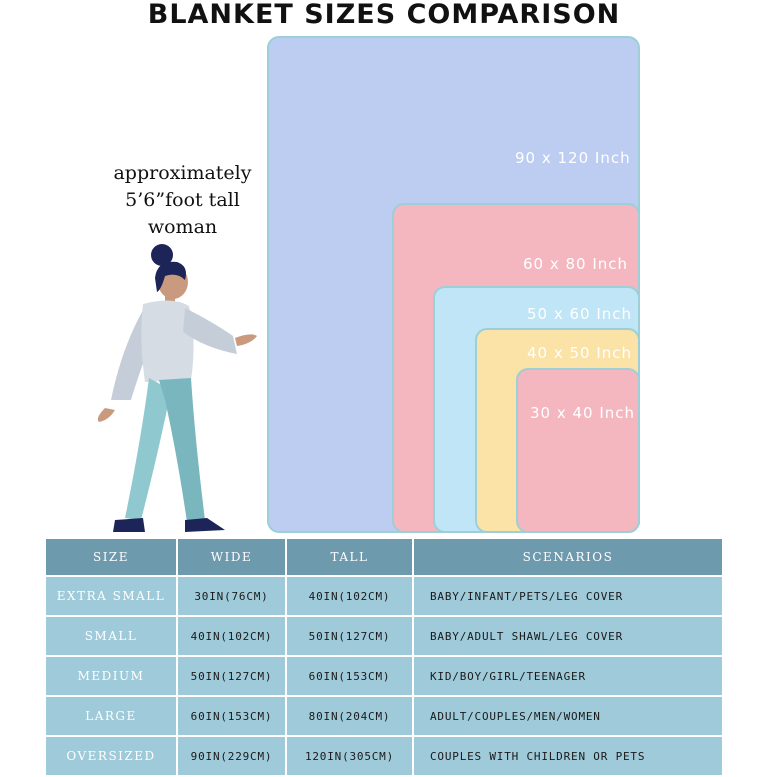  I want to click on tall-cell: 50IN(127CM), so click(349, 636).